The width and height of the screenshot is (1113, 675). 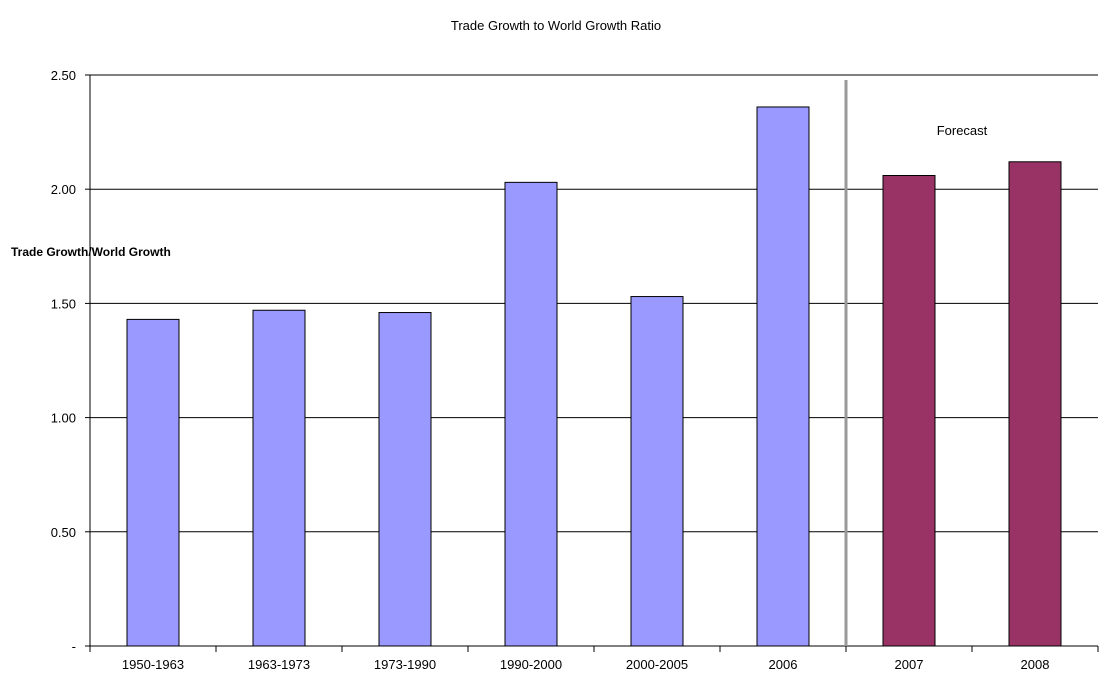 What do you see at coordinates (783, 376) in the screenshot?
I see `bar-2006` at bounding box center [783, 376].